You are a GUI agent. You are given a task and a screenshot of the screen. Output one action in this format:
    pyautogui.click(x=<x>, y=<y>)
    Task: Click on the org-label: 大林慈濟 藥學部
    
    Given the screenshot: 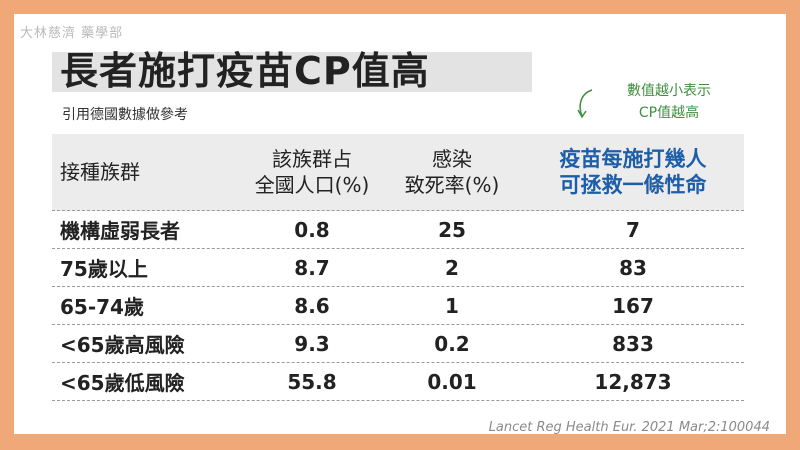 What is the action you would take?
    pyautogui.click(x=72, y=33)
    